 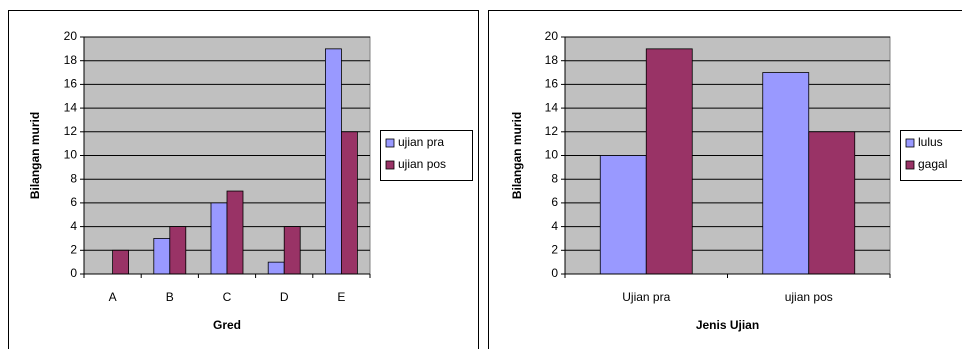 What do you see at coordinates (170, 297) in the screenshot?
I see `x-tick-label: B` at bounding box center [170, 297].